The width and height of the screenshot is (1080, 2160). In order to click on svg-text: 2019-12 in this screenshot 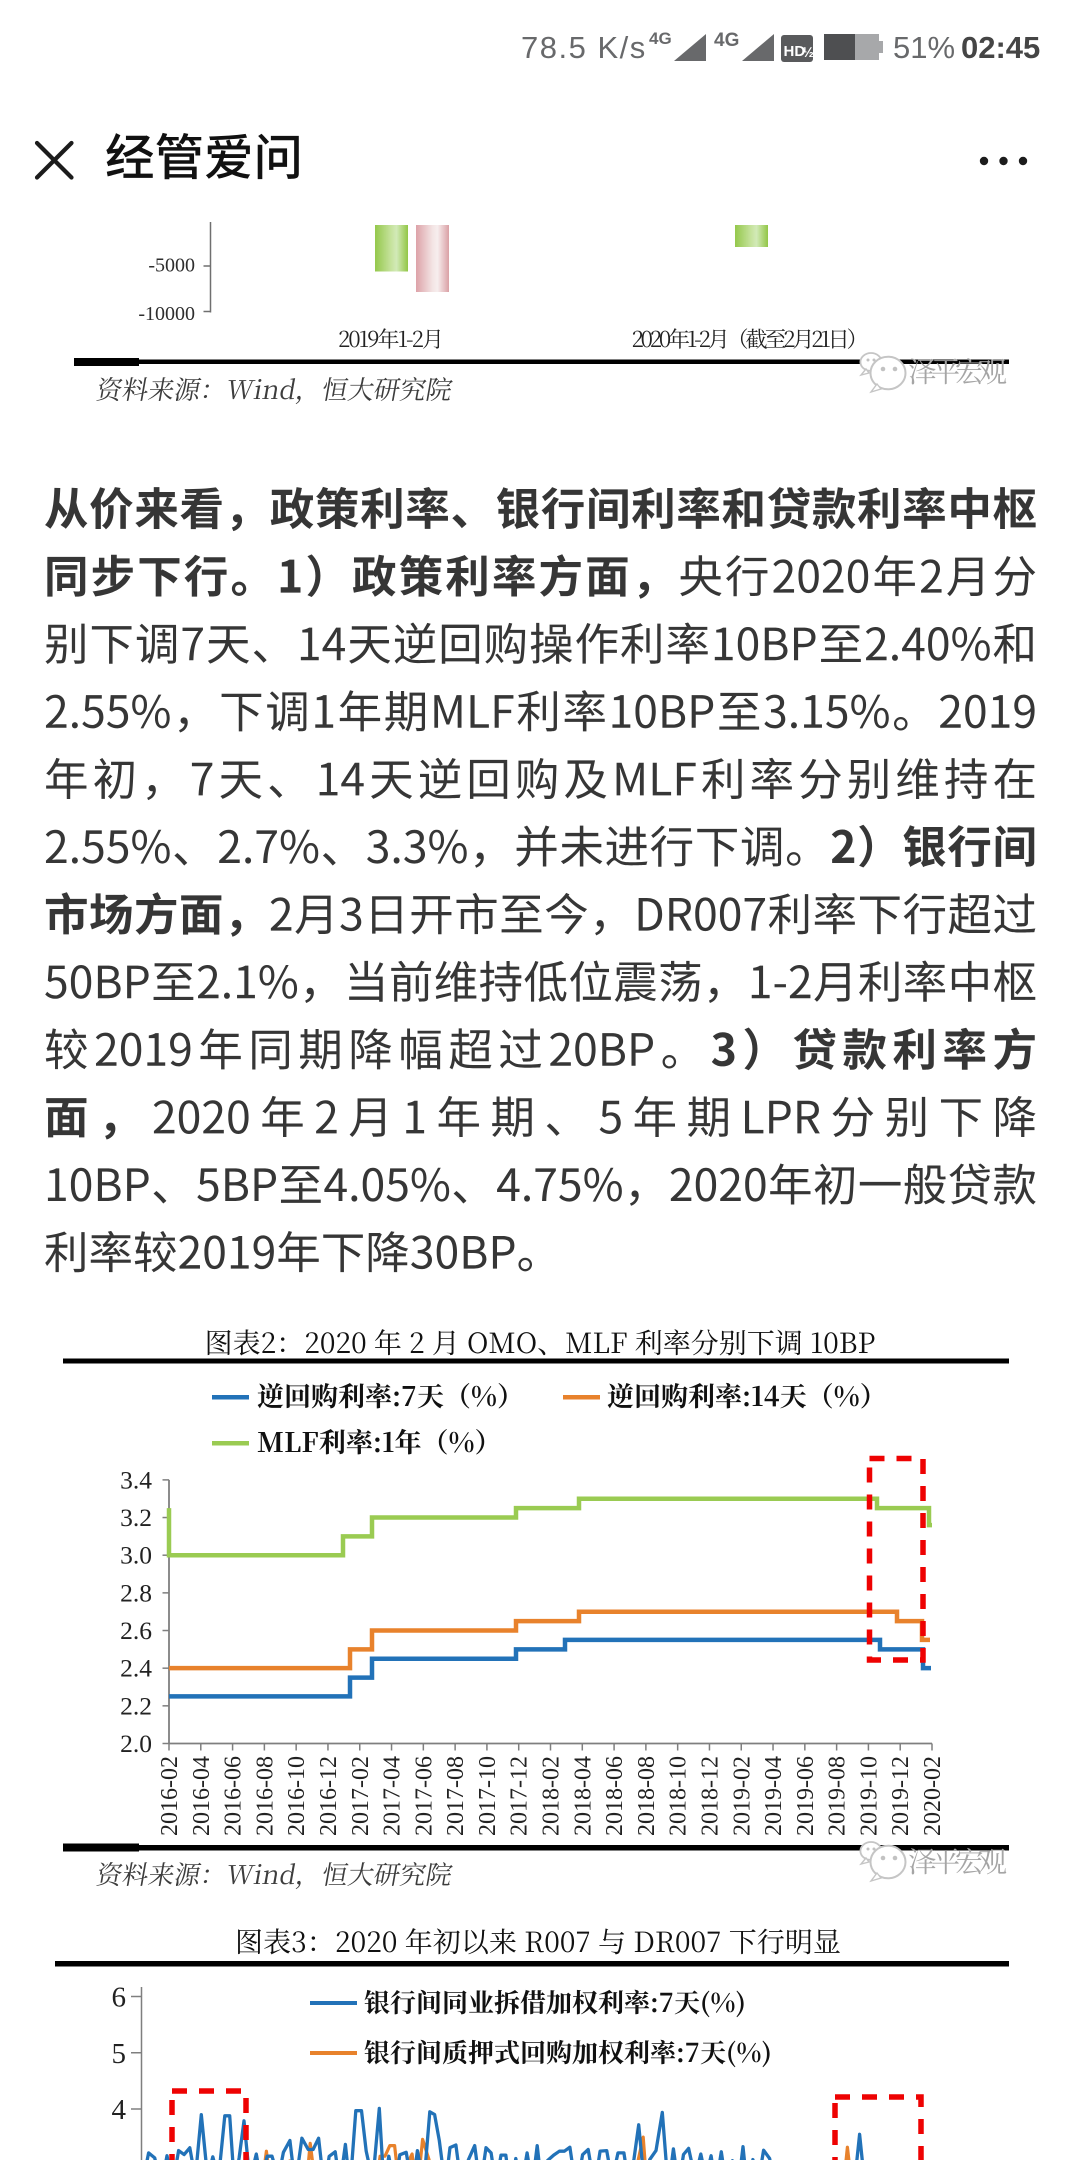, I will do `click(901, 1796)`.